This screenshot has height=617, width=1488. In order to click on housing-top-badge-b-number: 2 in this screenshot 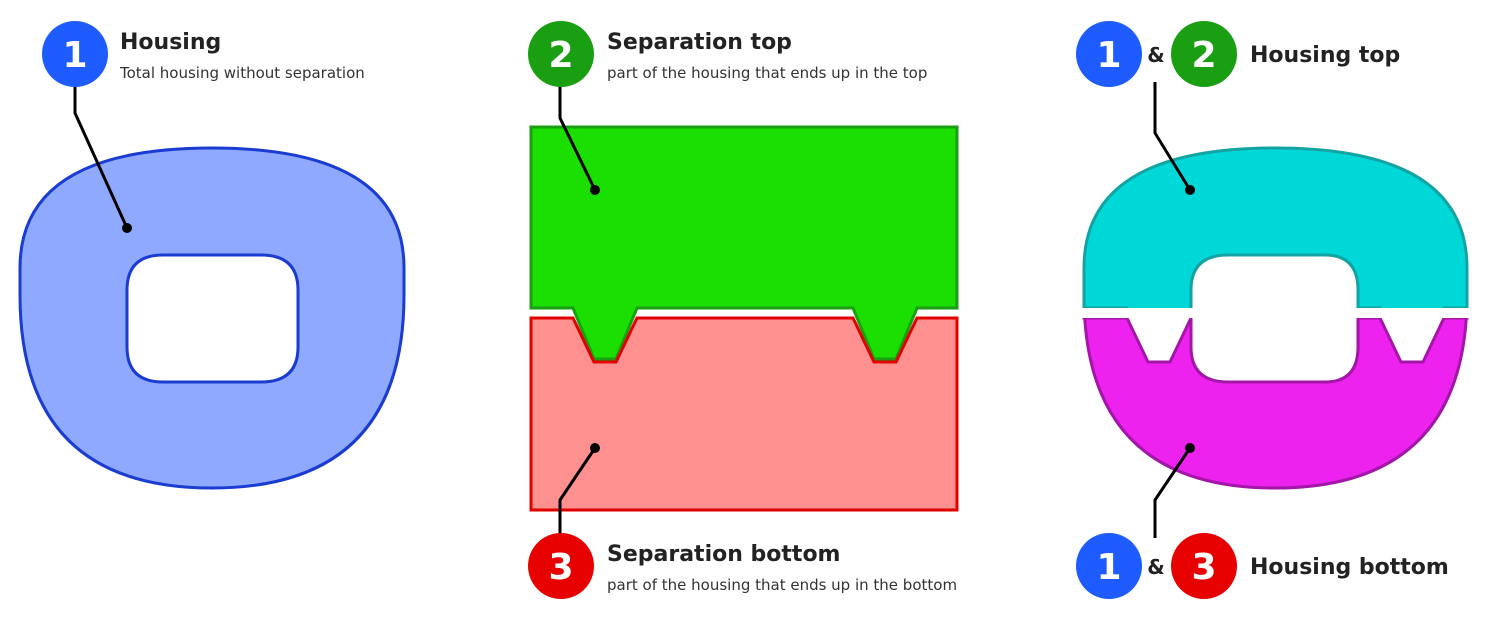, I will do `click(1203, 55)`.